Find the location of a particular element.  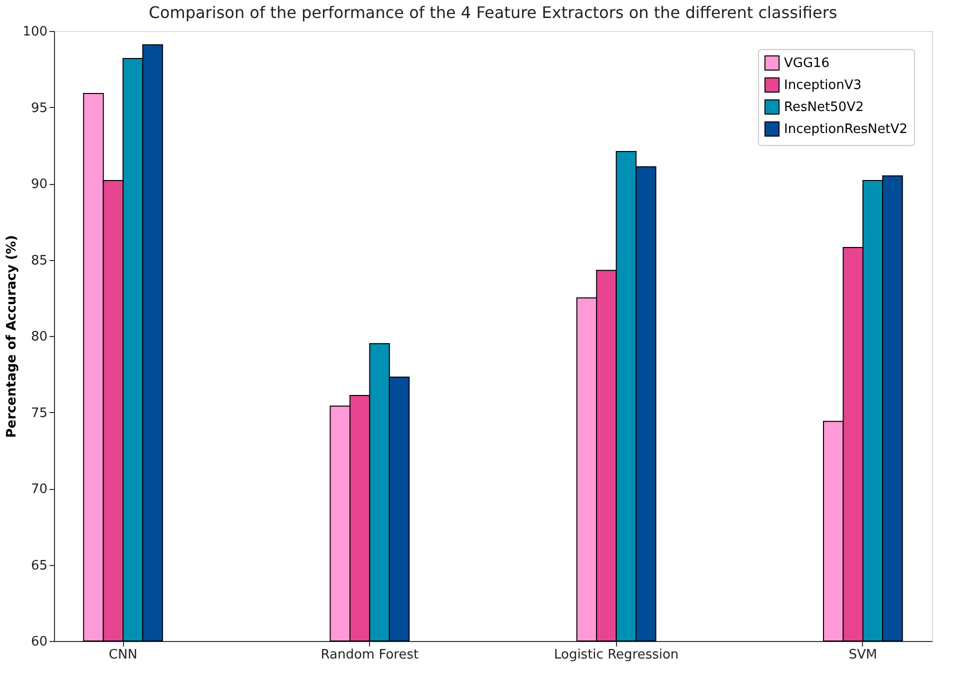

y-tick-label: 95 is located at coordinates (39, 108).